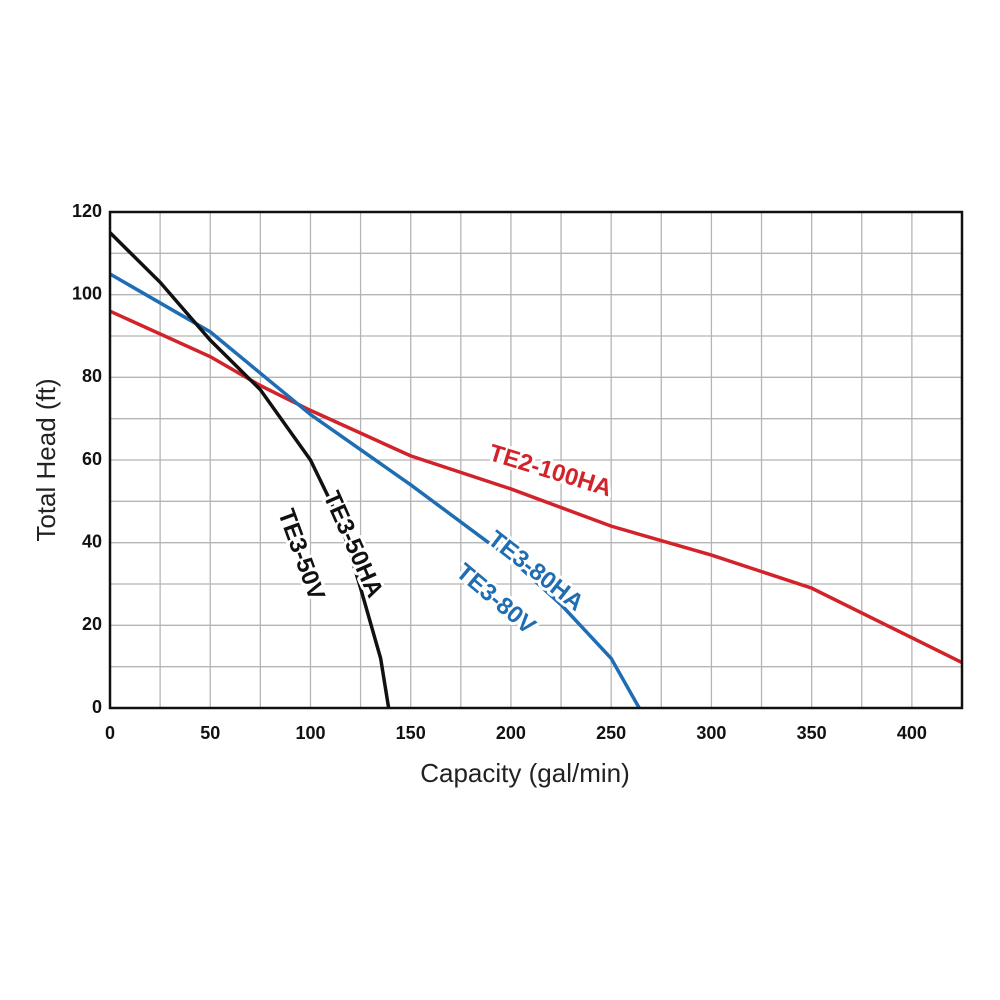  What do you see at coordinates (110, 733) in the screenshot?
I see `x-tick-label: 0` at bounding box center [110, 733].